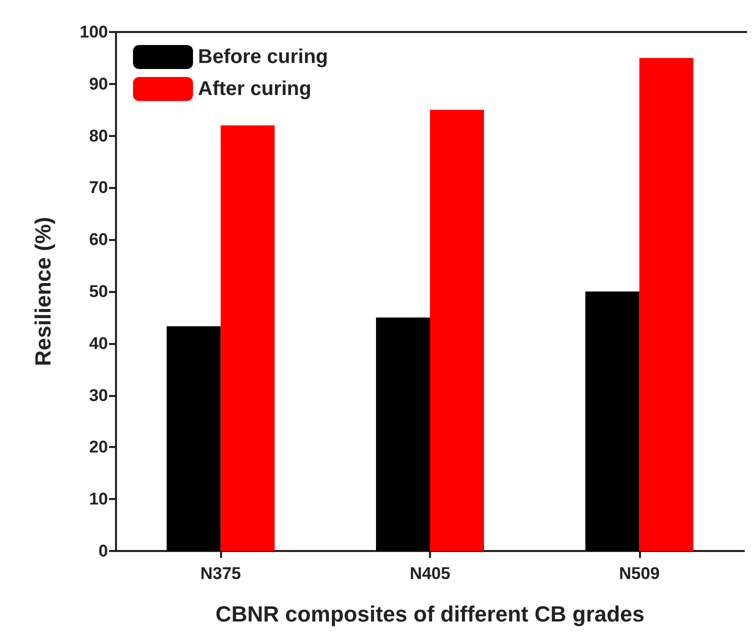 The height and width of the screenshot is (642, 755). Describe the element at coordinates (98, 291) in the screenshot. I see `y-tick-label: 50` at that location.